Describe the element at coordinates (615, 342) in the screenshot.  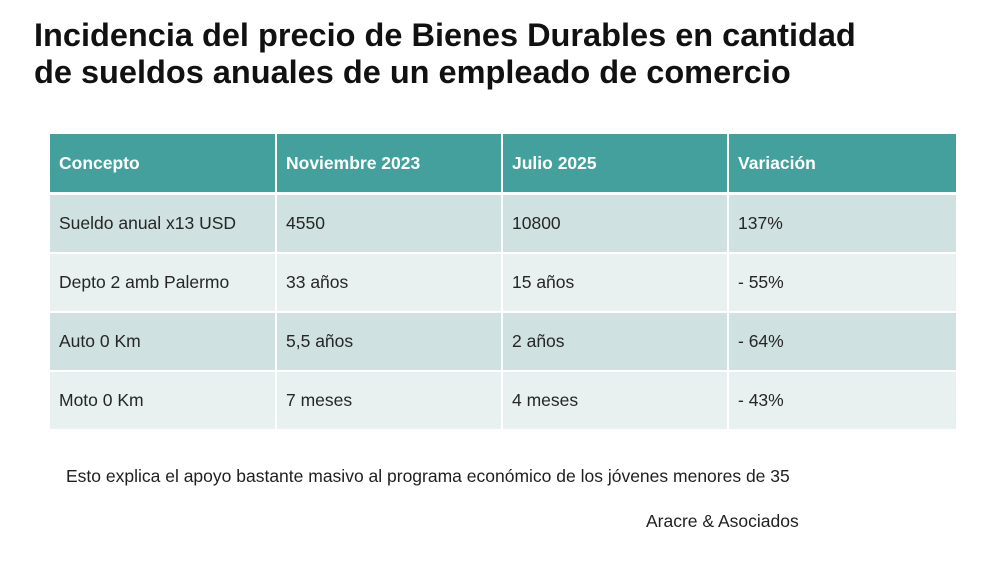
I see `cell-julio-2025: 2 años` at that location.